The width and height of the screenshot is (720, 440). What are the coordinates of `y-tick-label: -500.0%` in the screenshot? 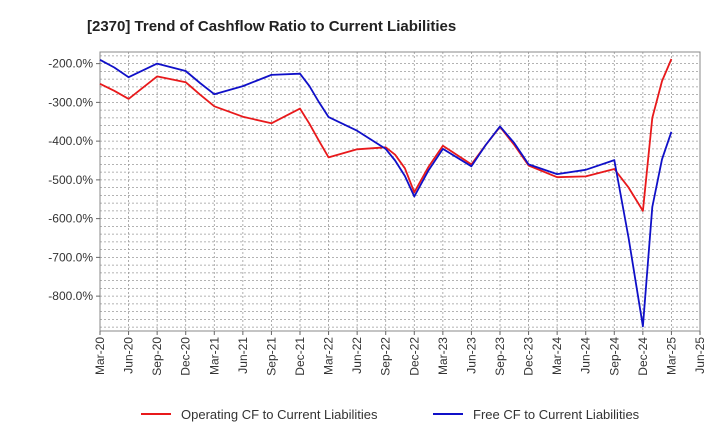 It's located at (70, 180).